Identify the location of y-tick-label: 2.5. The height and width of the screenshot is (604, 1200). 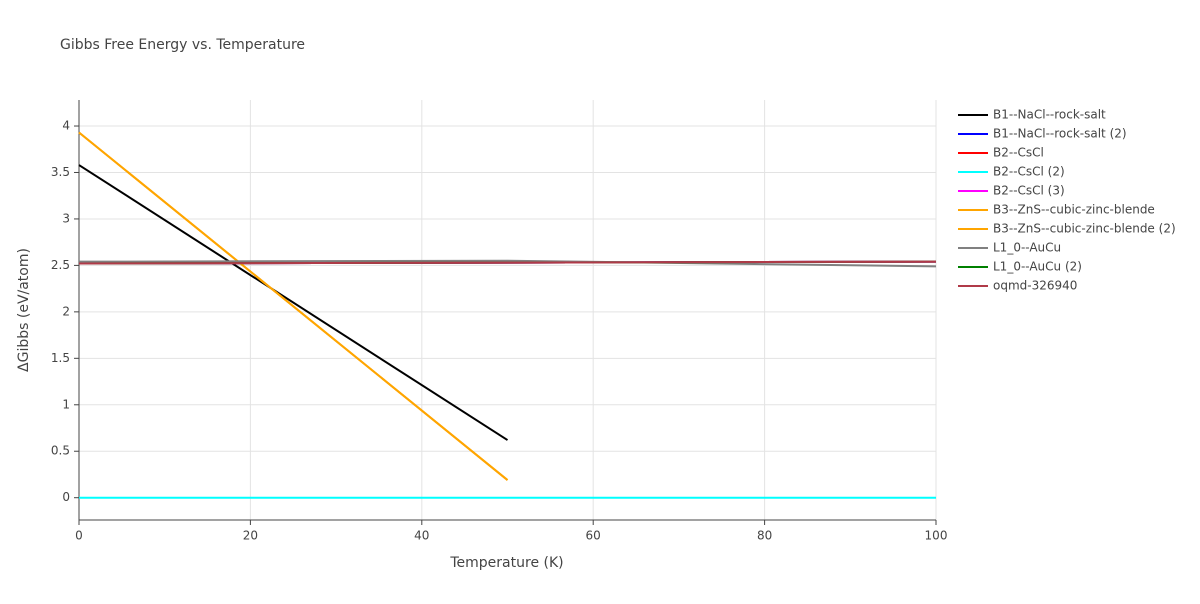
(60, 265).